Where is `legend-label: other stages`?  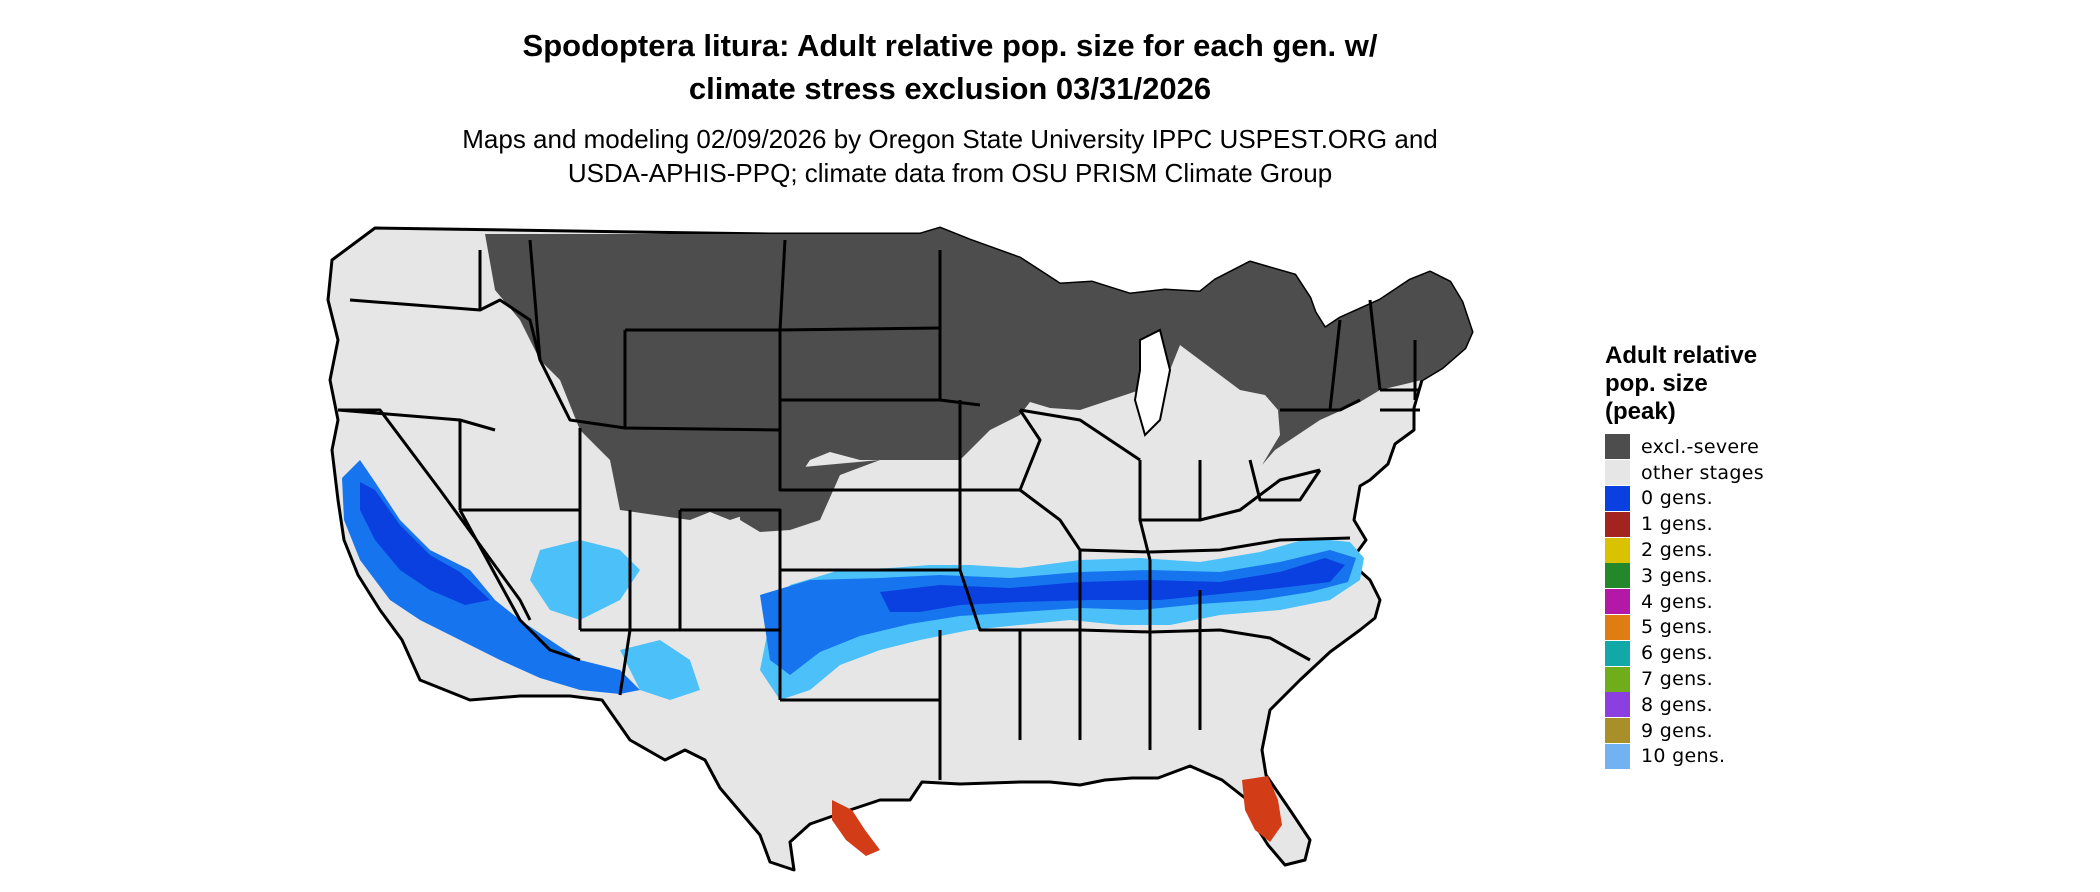
legend-label: other stages is located at coordinates (1702, 472).